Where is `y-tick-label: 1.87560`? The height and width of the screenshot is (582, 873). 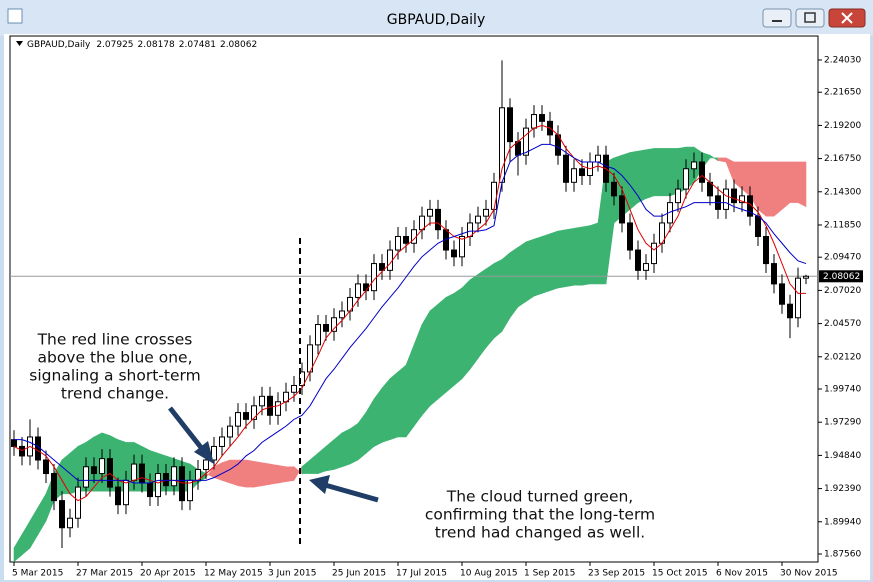
y-tick-label: 1.87560 is located at coordinates (842, 555).